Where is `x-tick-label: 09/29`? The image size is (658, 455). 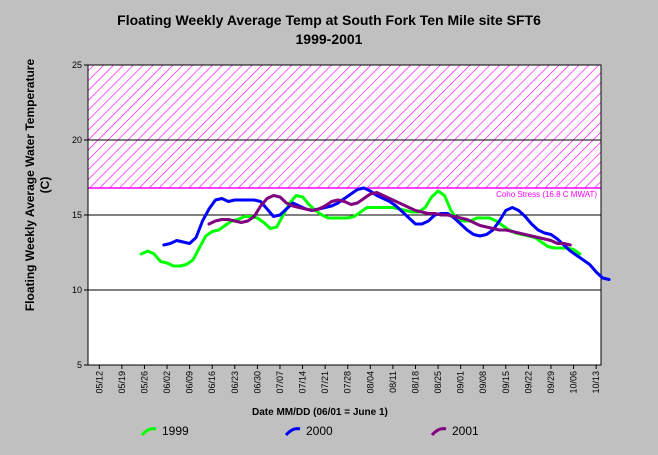 x-tick-label: 09/29 is located at coordinates (551, 382).